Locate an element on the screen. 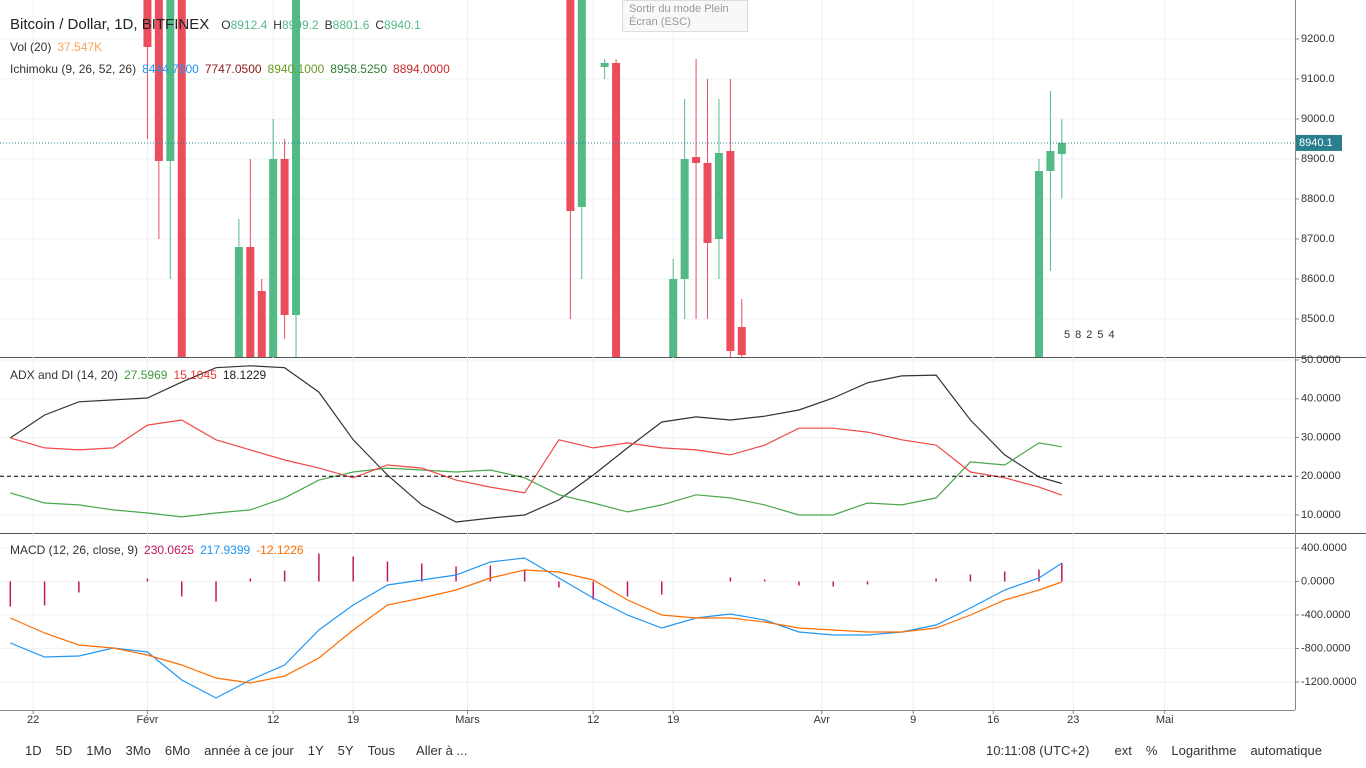 The image size is (1366, 768). period-button: 1D is located at coordinates (33, 750).